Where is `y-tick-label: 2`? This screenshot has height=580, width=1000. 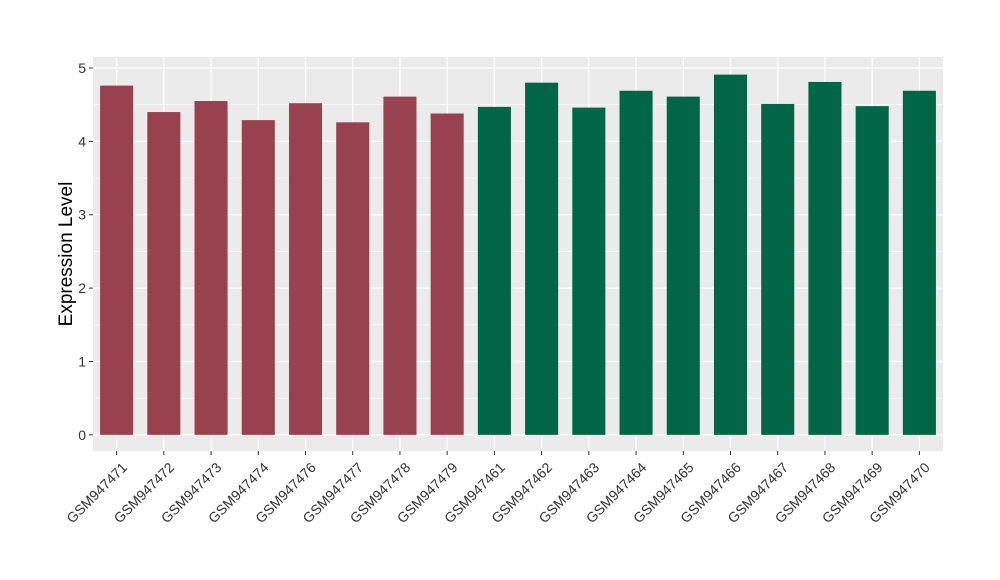 y-tick-label: 2 is located at coordinates (82, 288).